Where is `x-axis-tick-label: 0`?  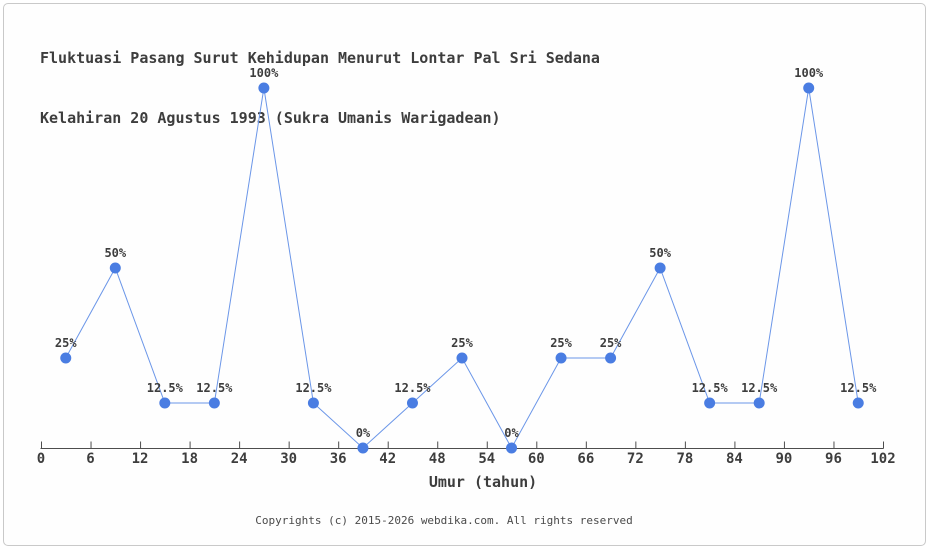 x-axis-tick-label: 0 is located at coordinates (41, 459).